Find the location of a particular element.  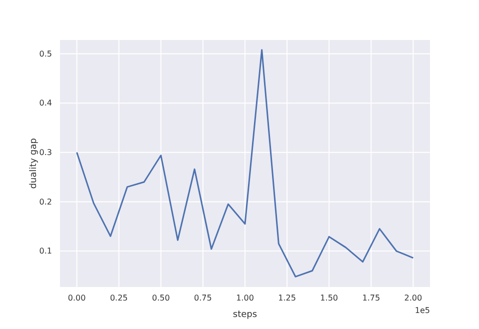

y-tick-label: 0.2 is located at coordinates (45, 201).